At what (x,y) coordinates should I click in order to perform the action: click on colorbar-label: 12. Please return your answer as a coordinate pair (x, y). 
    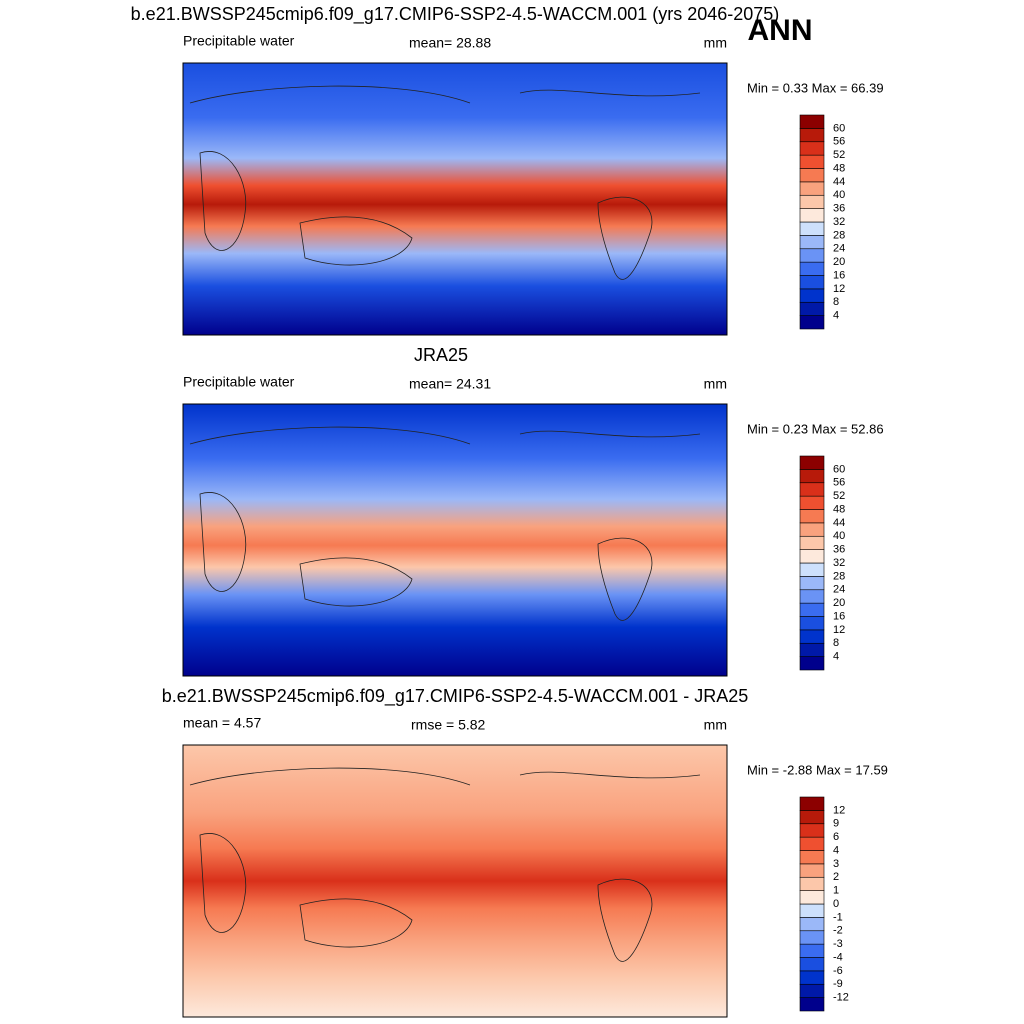
    Looking at the image, I should click on (839, 630).